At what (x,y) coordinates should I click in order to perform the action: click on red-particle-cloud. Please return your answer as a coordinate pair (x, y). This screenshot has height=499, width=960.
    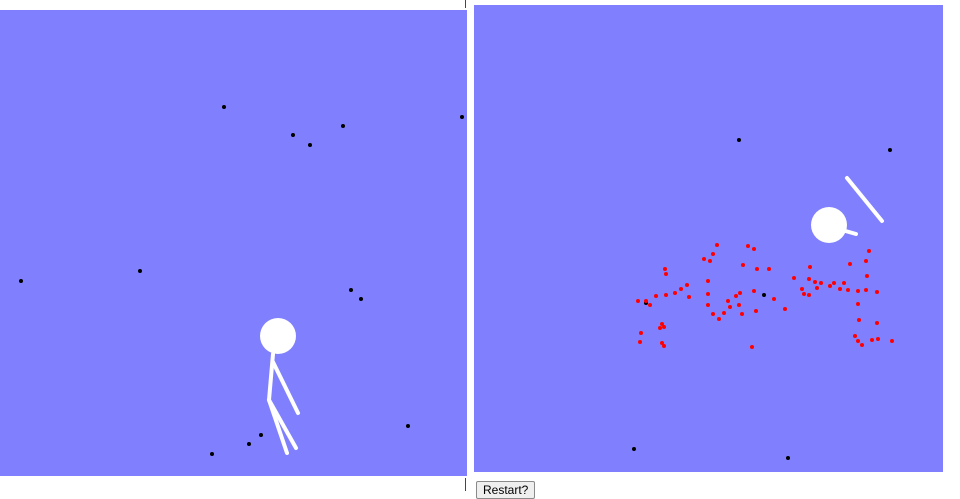
    Looking at the image, I should click on (765, 296).